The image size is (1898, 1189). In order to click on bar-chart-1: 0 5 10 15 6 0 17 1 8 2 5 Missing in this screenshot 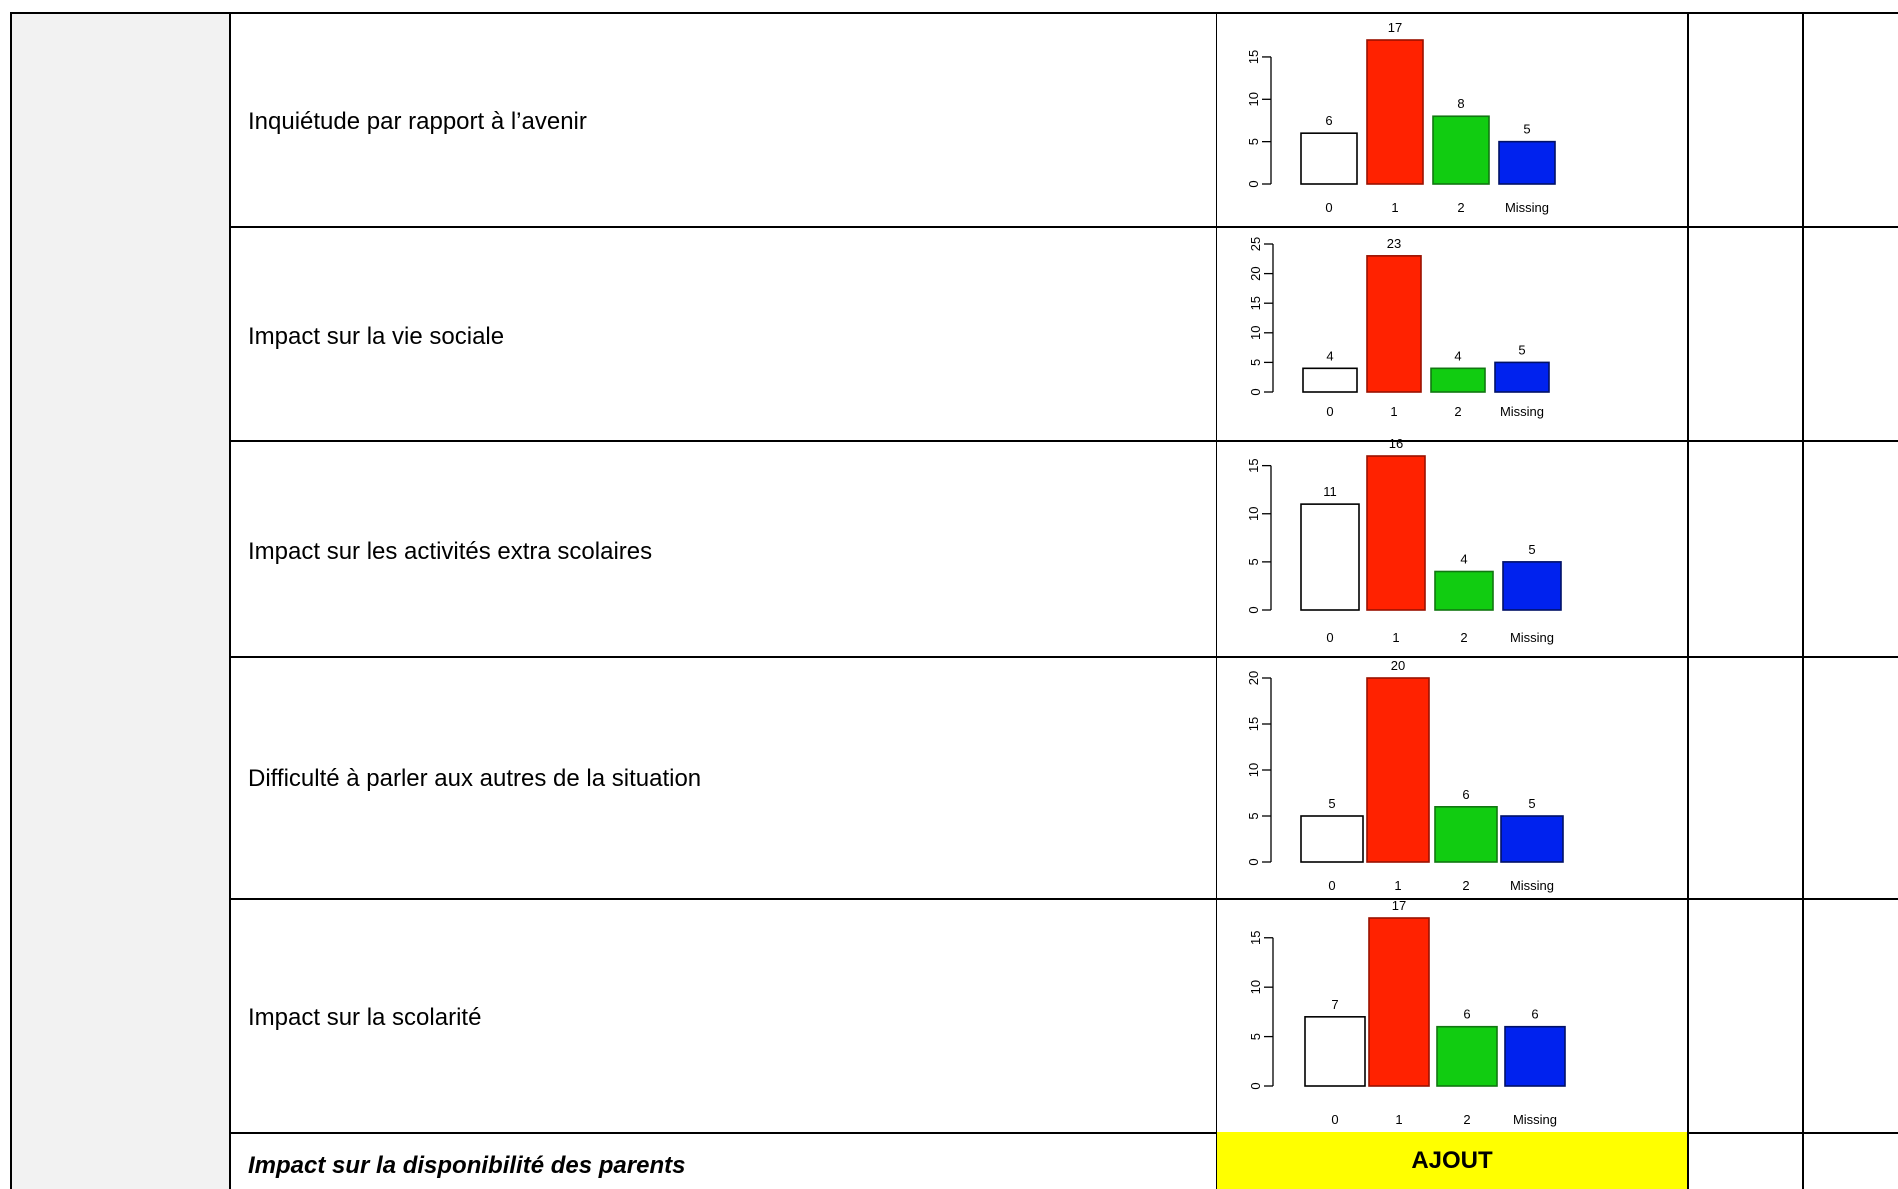, I will do `click(1452, 120)`.